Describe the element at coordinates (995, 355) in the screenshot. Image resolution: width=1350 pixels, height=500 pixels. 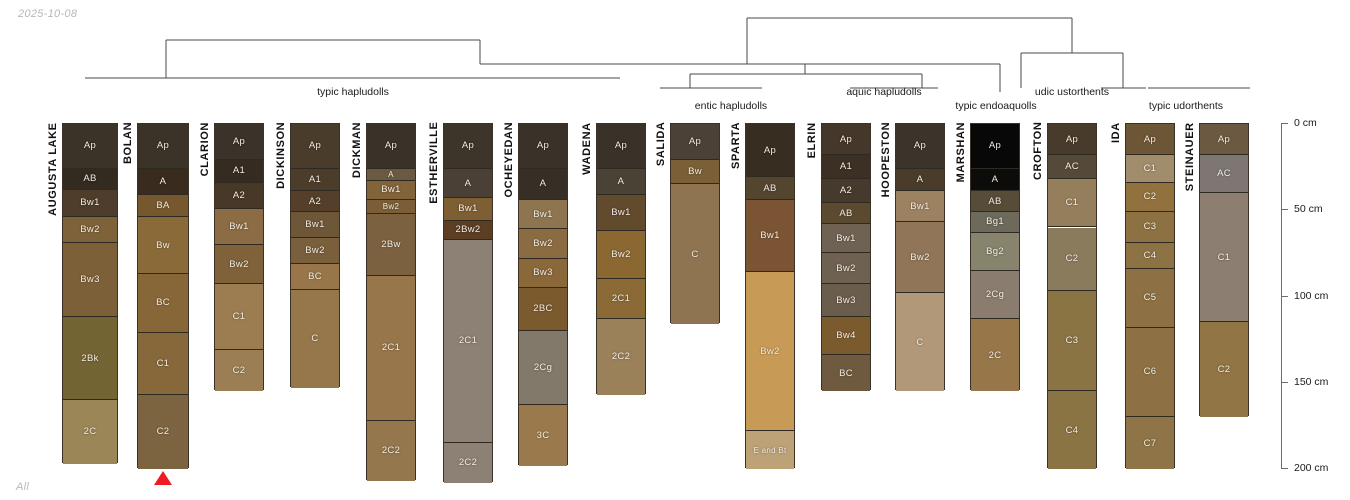
I see `soil-horizon: 2C` at that location.